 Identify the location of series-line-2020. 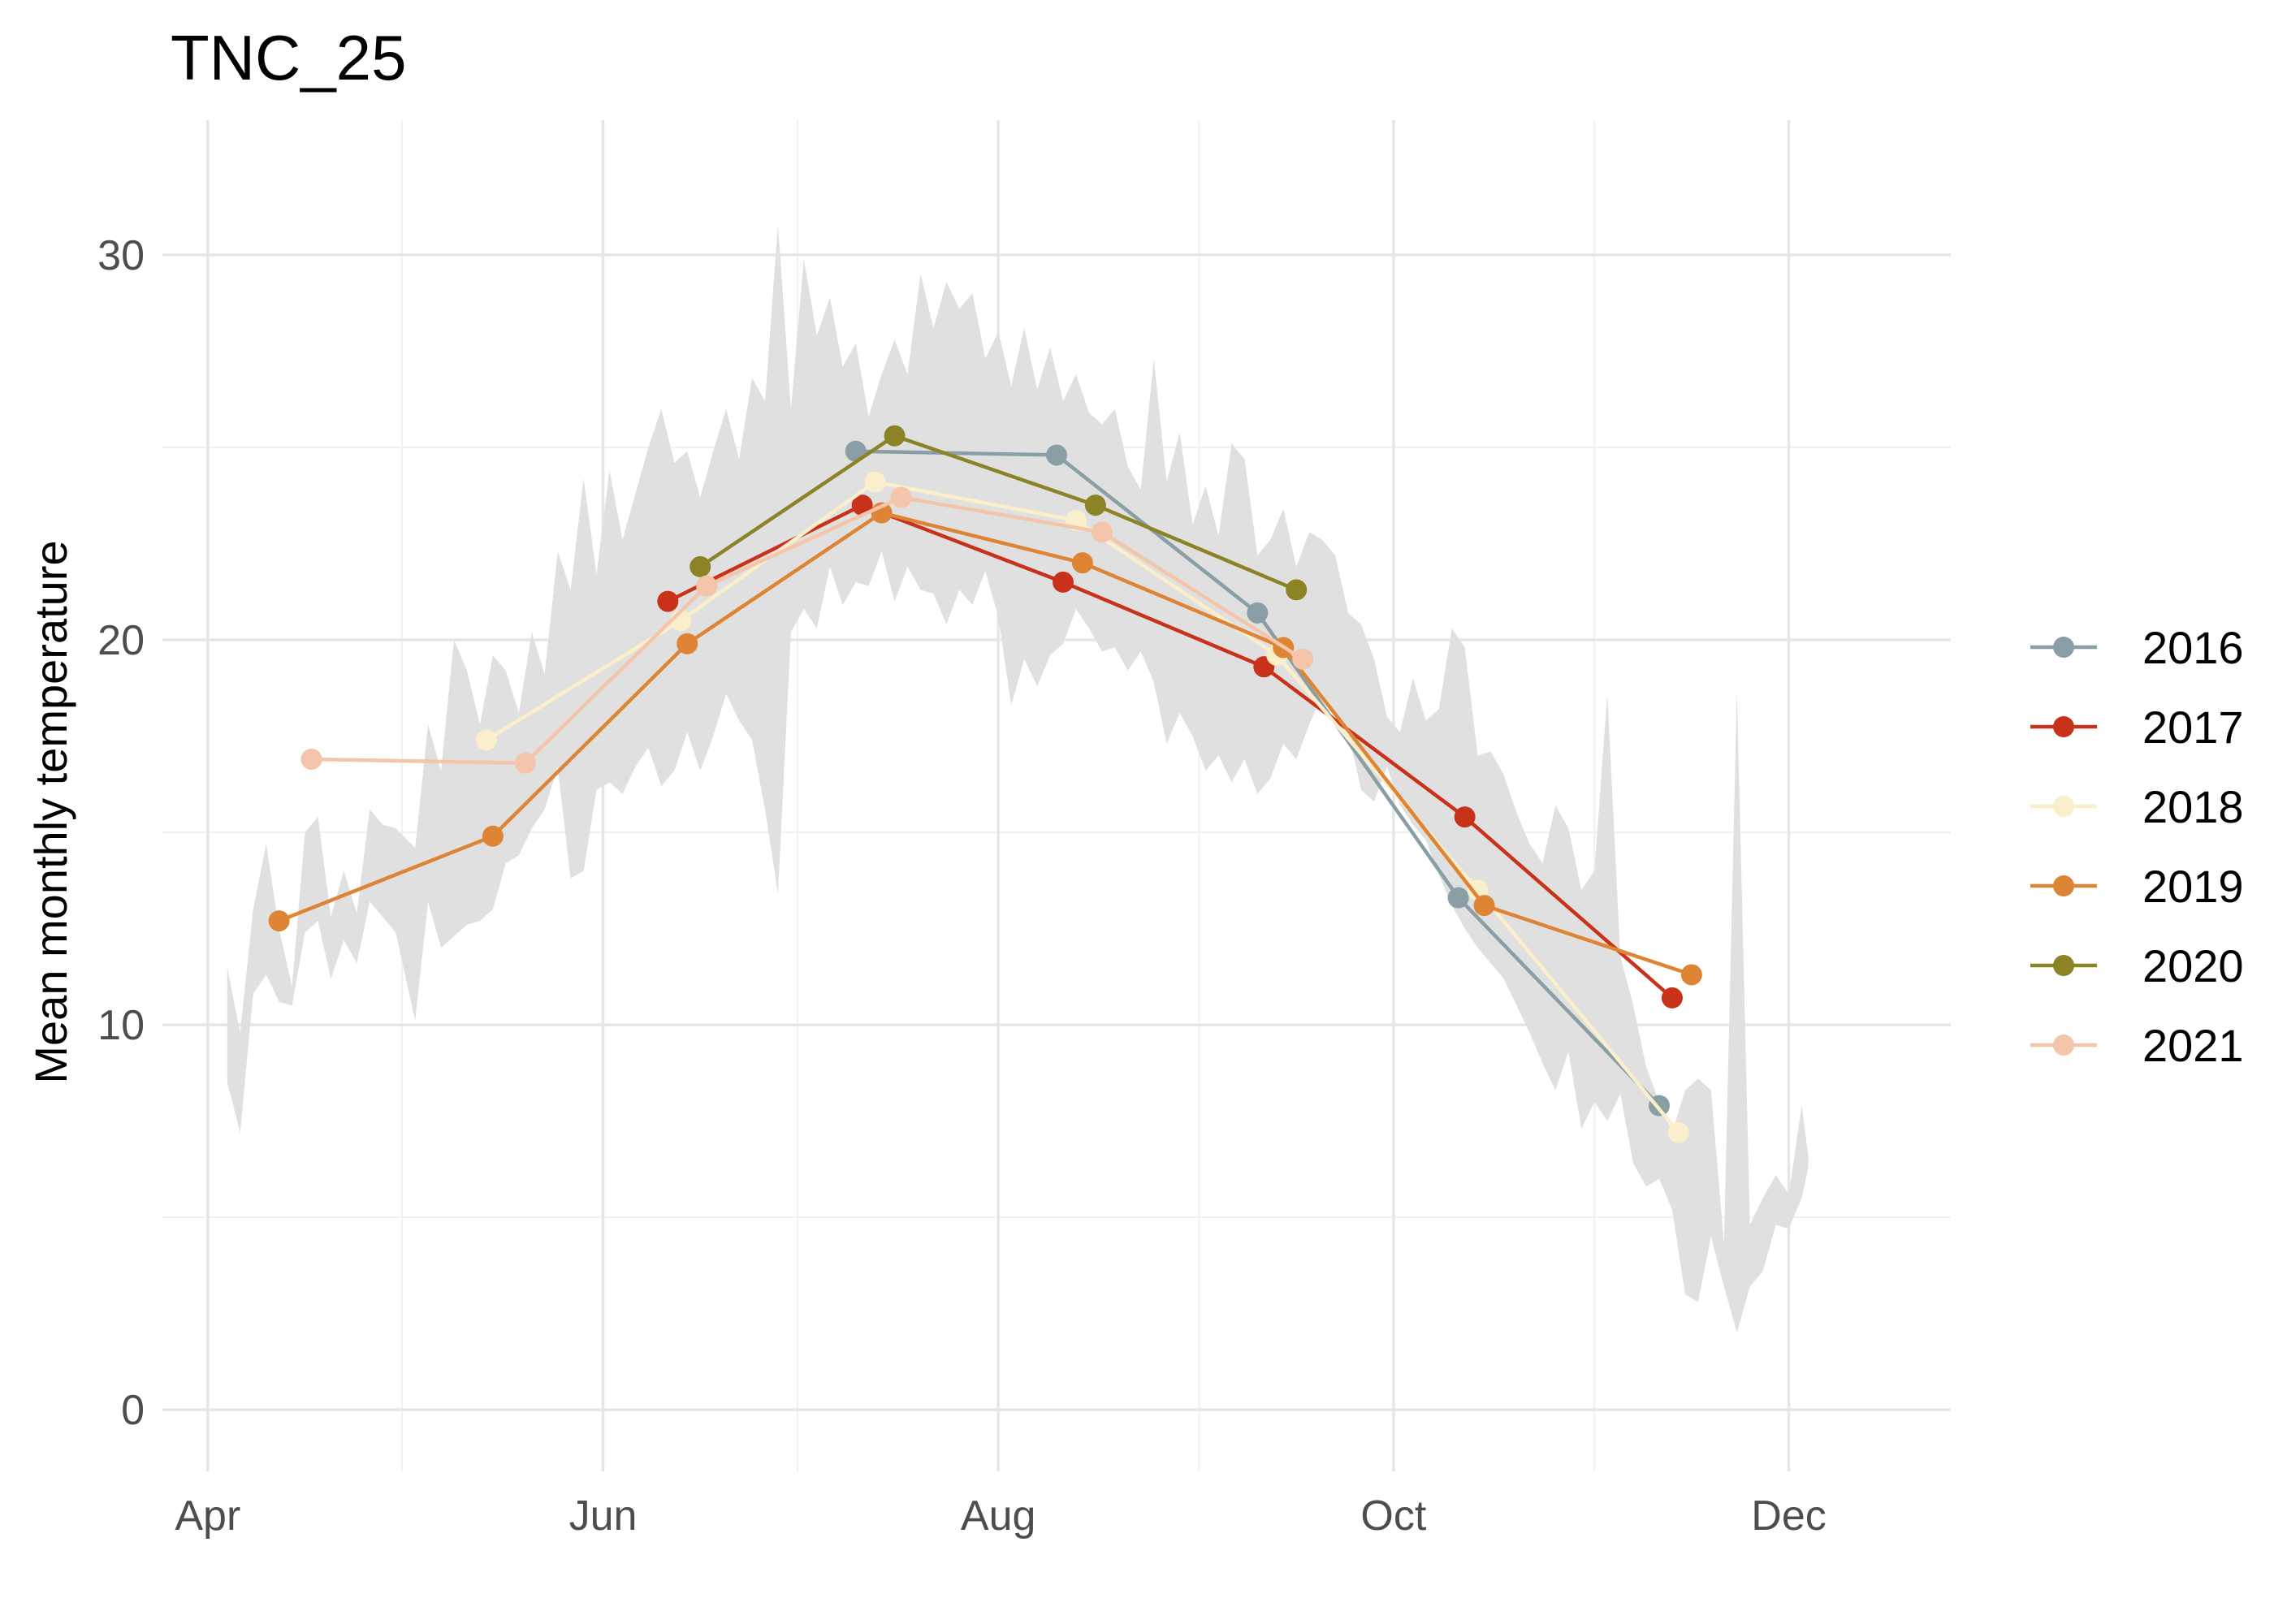
(998, 513).